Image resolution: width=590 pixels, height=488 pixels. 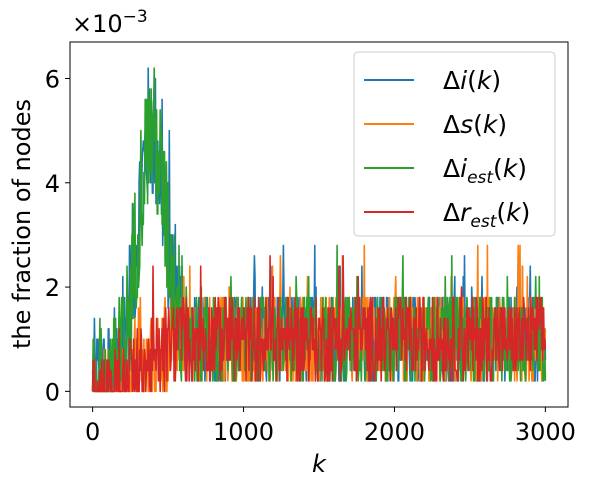 What do you see at coordinates (472, 80) in the screenshot?
I see `legend-label-di: Δi(k)` at bounding box center [472, 80].